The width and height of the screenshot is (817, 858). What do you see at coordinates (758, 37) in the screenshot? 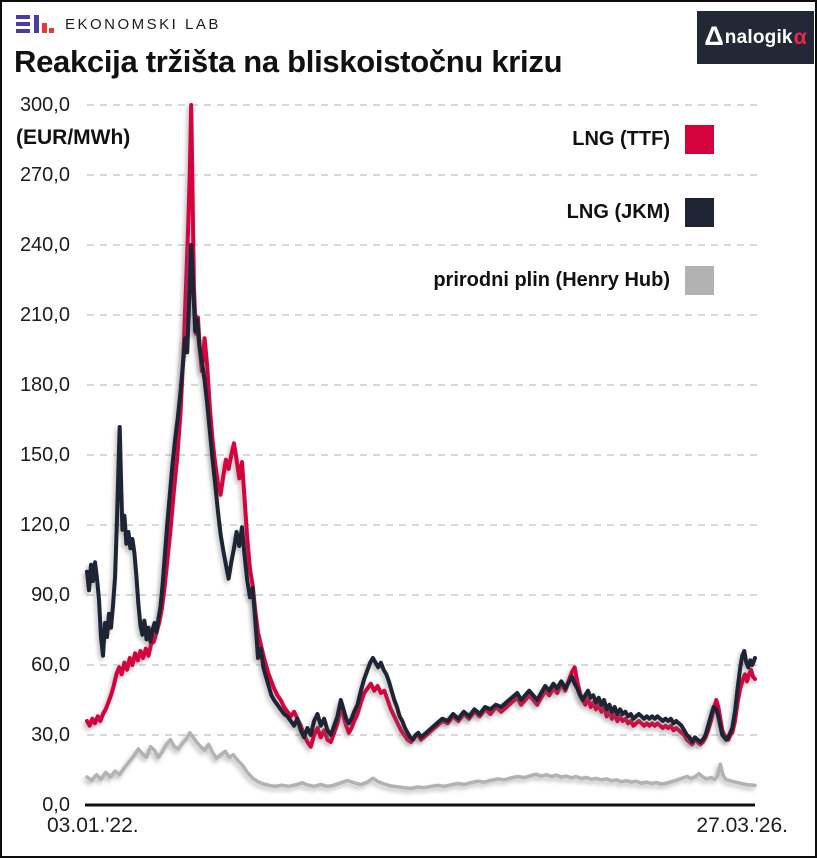
I see `analogika-logo-text: nalogik` at bounding box center [758, 37].